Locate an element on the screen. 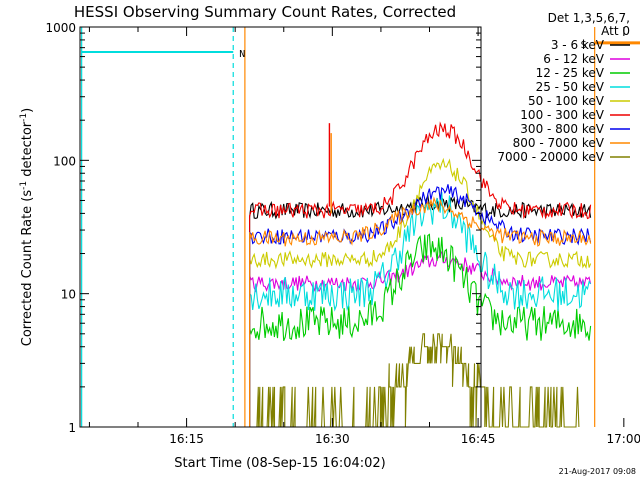  x-tick-label: 17:00 is located at coordinates (623, 439).